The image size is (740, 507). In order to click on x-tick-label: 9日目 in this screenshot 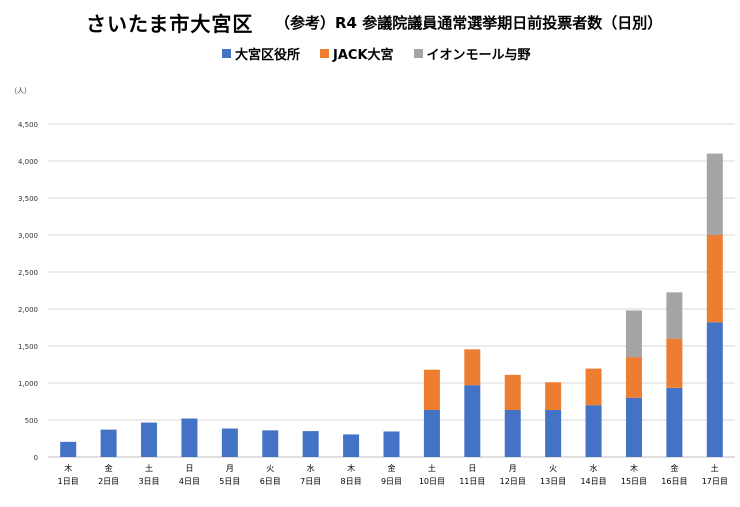, I will do `click(391, 481)`.